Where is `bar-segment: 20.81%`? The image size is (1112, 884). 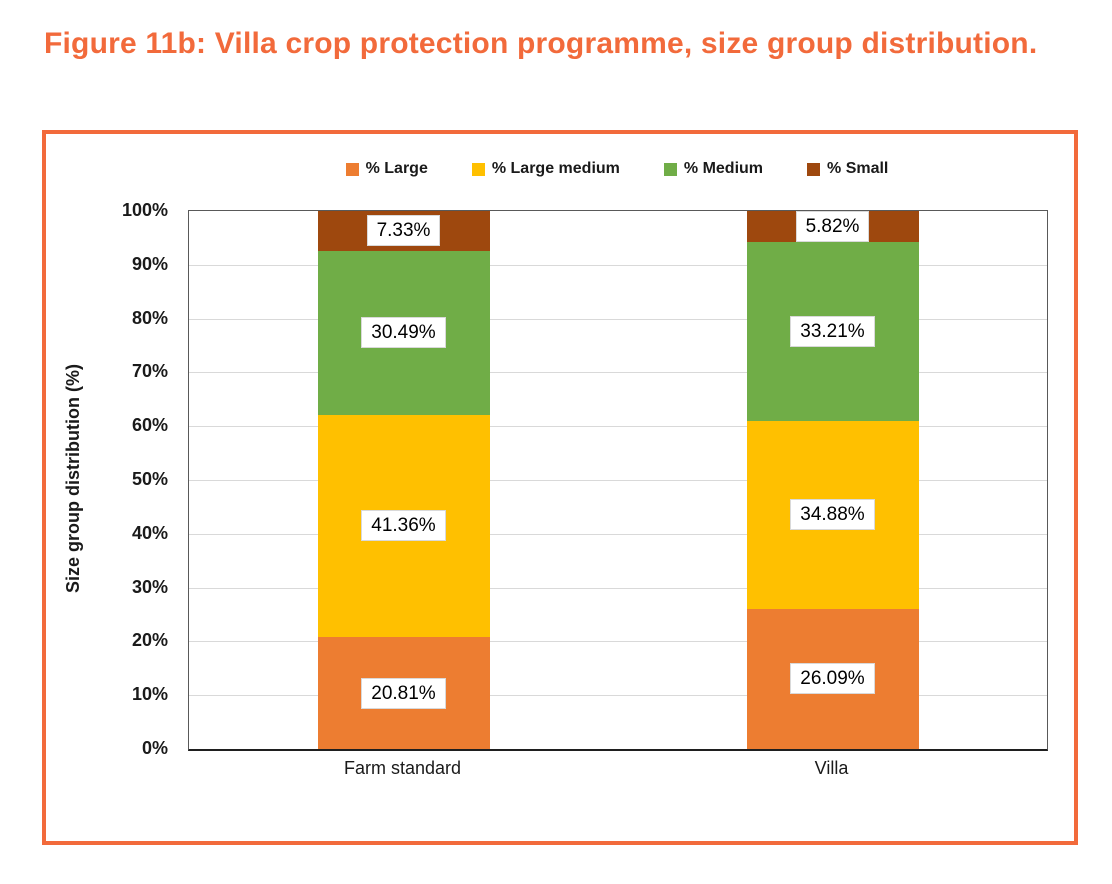
bar-segment: 20.81% is located at coordinates (403, 693).